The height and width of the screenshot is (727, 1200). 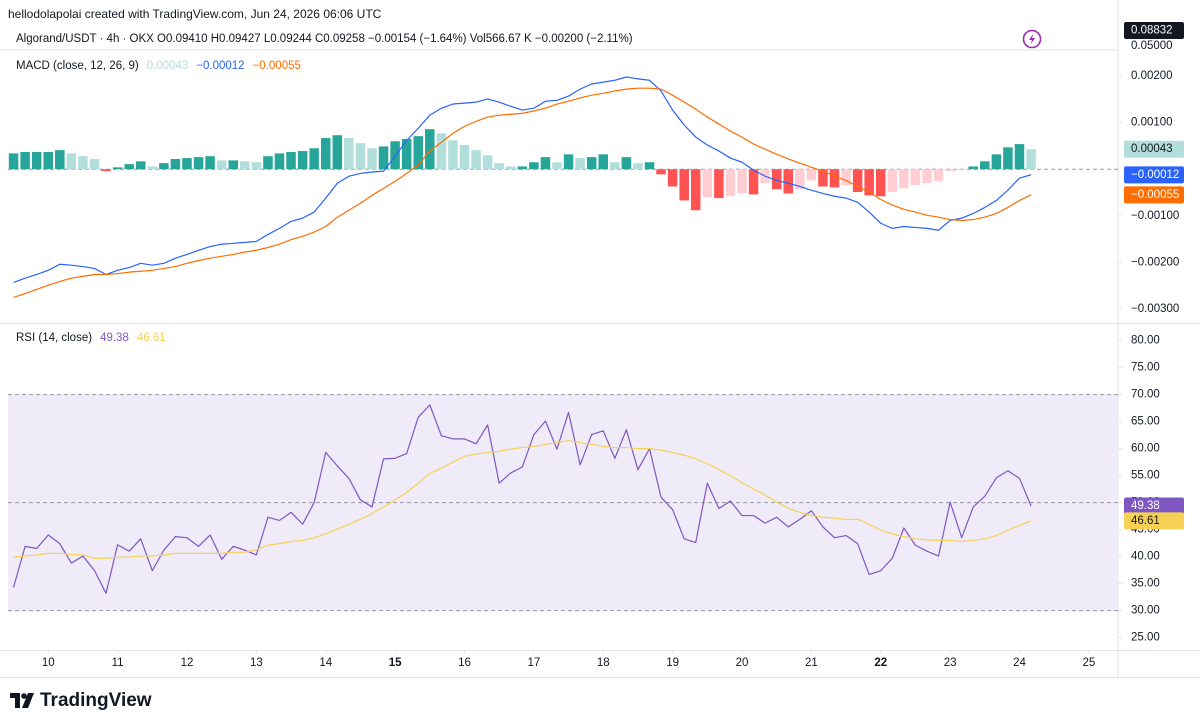 What do you see at coordinates (1145, 638) in the screenshot?
I see `y-tick-label: 25.00` at bounding box center [1145, 638].